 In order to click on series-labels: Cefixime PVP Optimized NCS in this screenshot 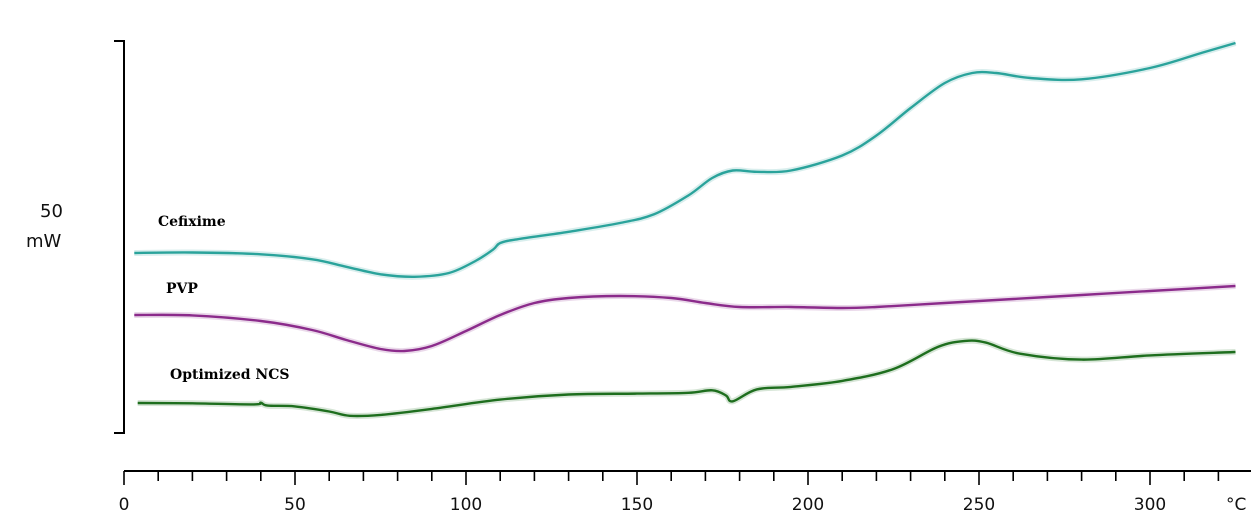, I will do `click(223, 298)`.